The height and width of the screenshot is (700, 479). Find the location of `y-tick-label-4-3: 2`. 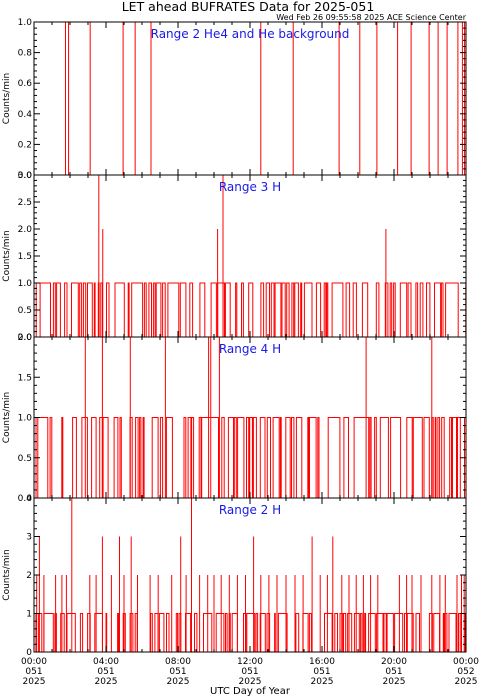

y-tick-label-4-3: 2 is located at coordinates (29, 576).